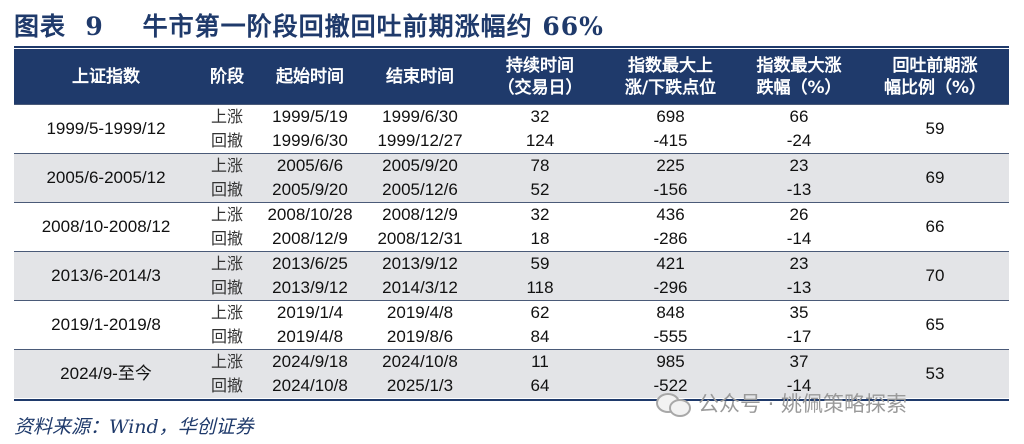 Image resolution: width=1024 pixels, height=444 pixels. Describe the element at coordinates (540, 87) in the screenshot. I see `column-header-line: （交易日）` at that location.